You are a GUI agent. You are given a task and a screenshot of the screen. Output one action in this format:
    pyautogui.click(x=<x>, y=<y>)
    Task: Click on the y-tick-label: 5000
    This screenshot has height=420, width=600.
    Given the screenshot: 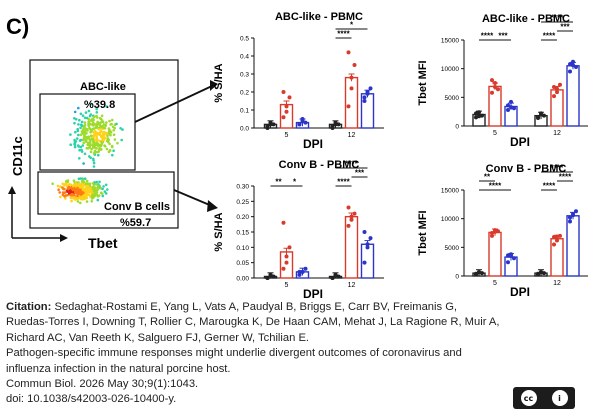 What is the action you would take?
    pyautogui.click(x=452, y=98)
    